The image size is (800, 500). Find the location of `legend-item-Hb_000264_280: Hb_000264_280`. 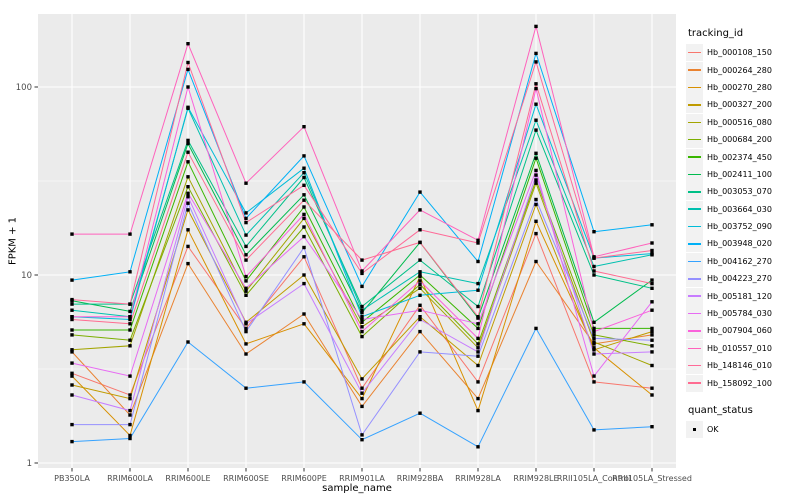

legend-item-Hb_000264_280: Hb_000264_280 is located at coordinates (742, 70).